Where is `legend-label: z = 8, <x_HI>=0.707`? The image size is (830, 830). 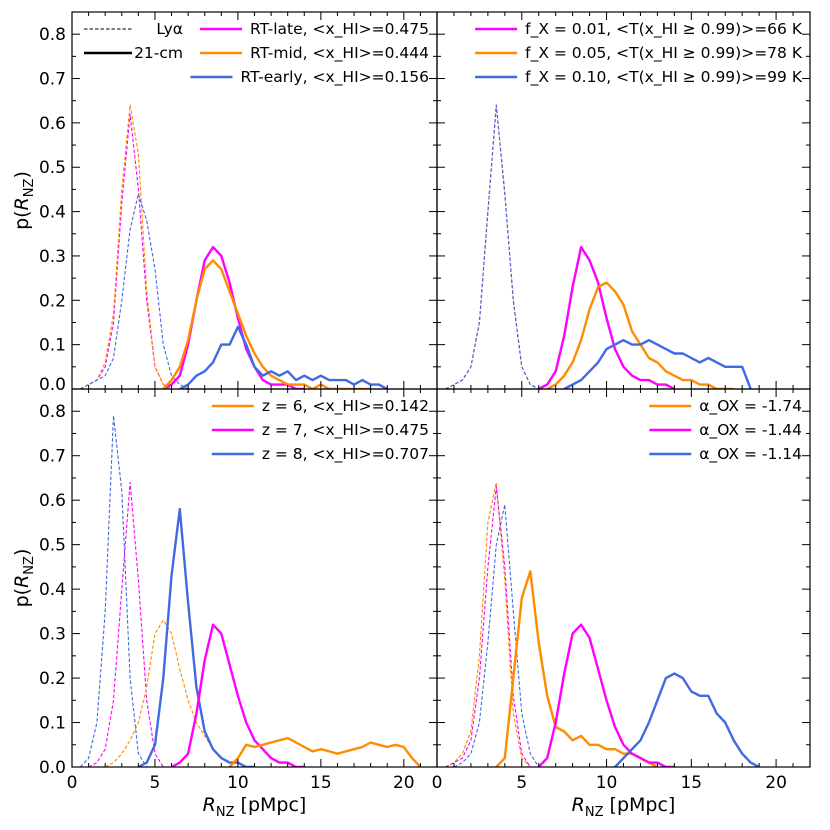
legend-label: z = 8, <x_HI>=0.707 is located at coordinates (345, 454).